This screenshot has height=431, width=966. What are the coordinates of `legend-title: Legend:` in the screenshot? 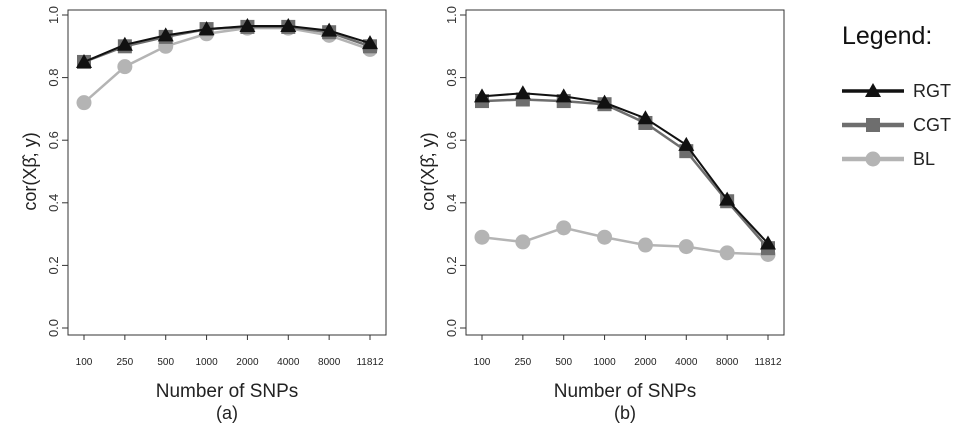 It's located at (887, 36).